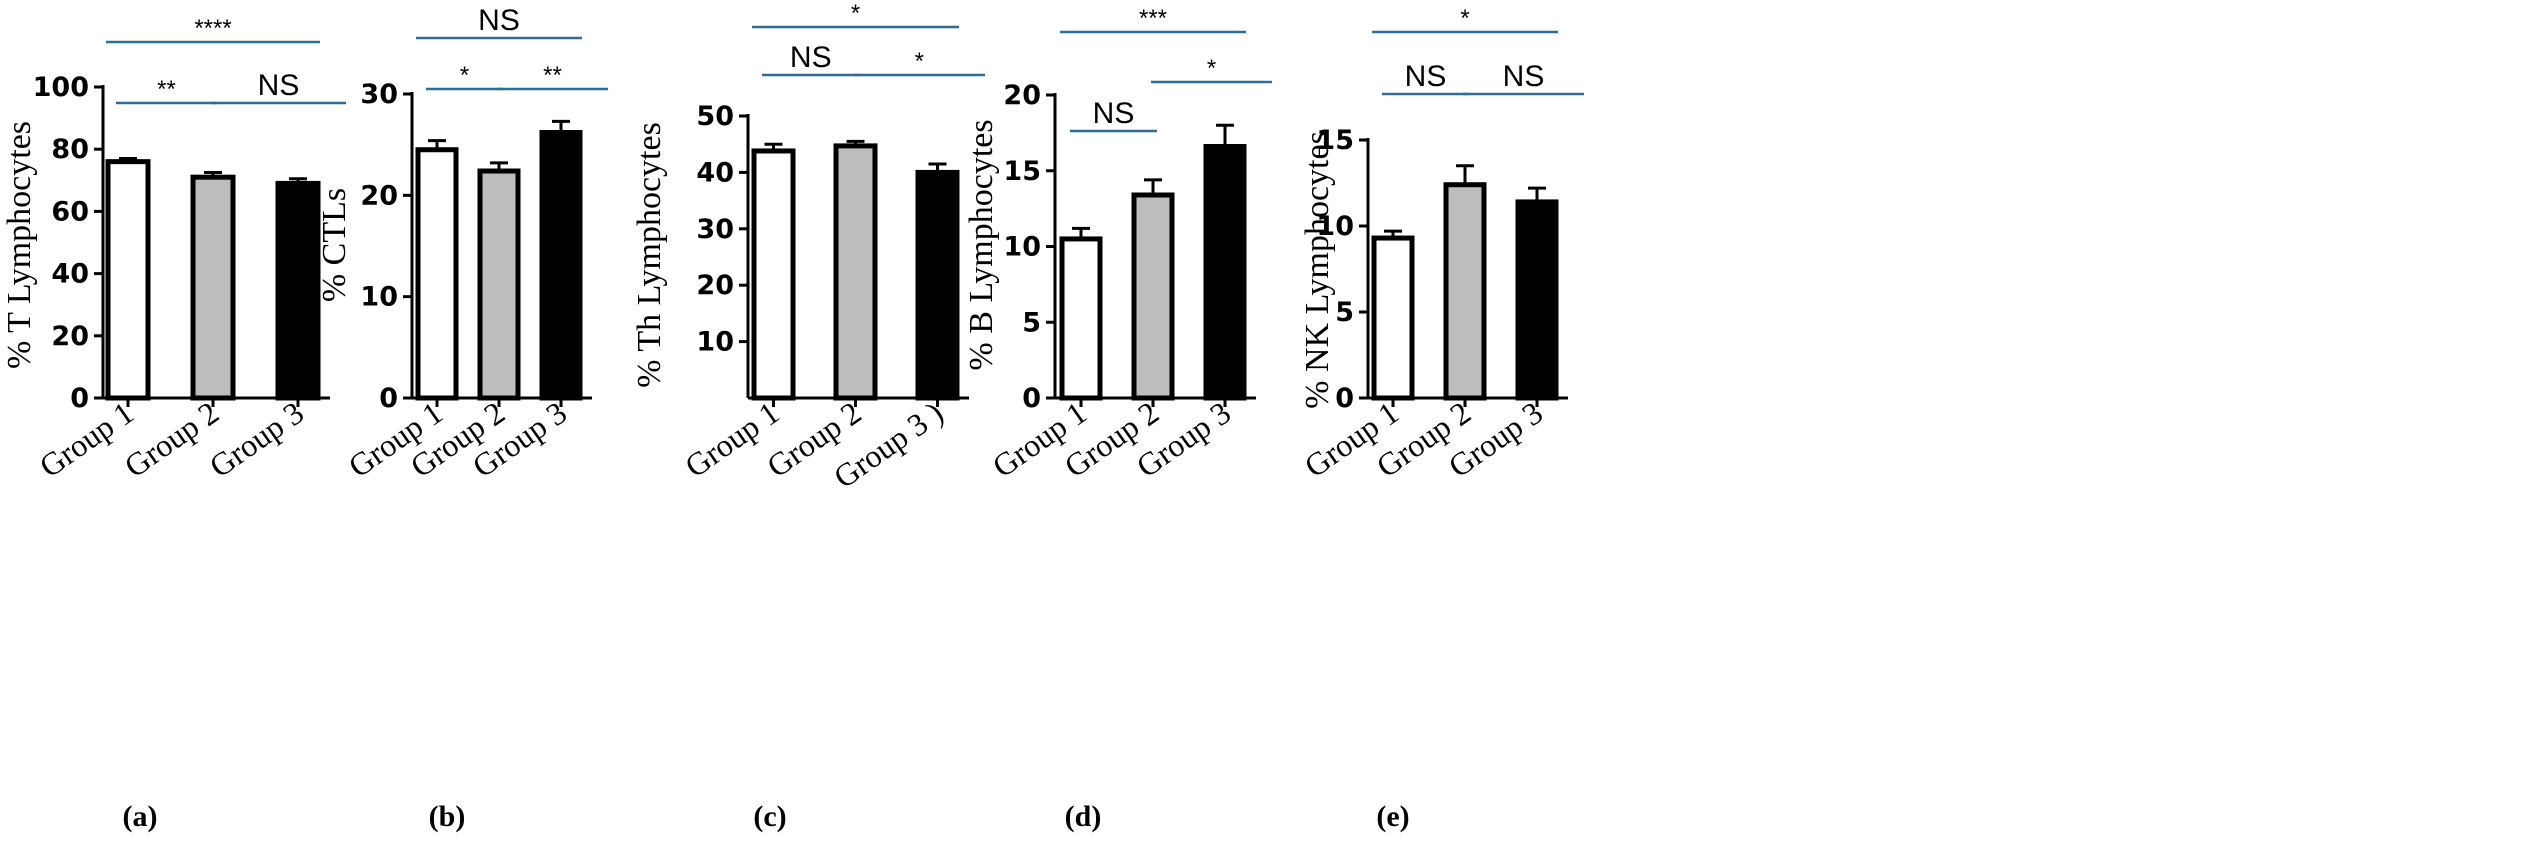  What do you see at coordinates (61, 87) in the screenshot?
I see `y-tick-label: 100` at bounding box center [61, 87].